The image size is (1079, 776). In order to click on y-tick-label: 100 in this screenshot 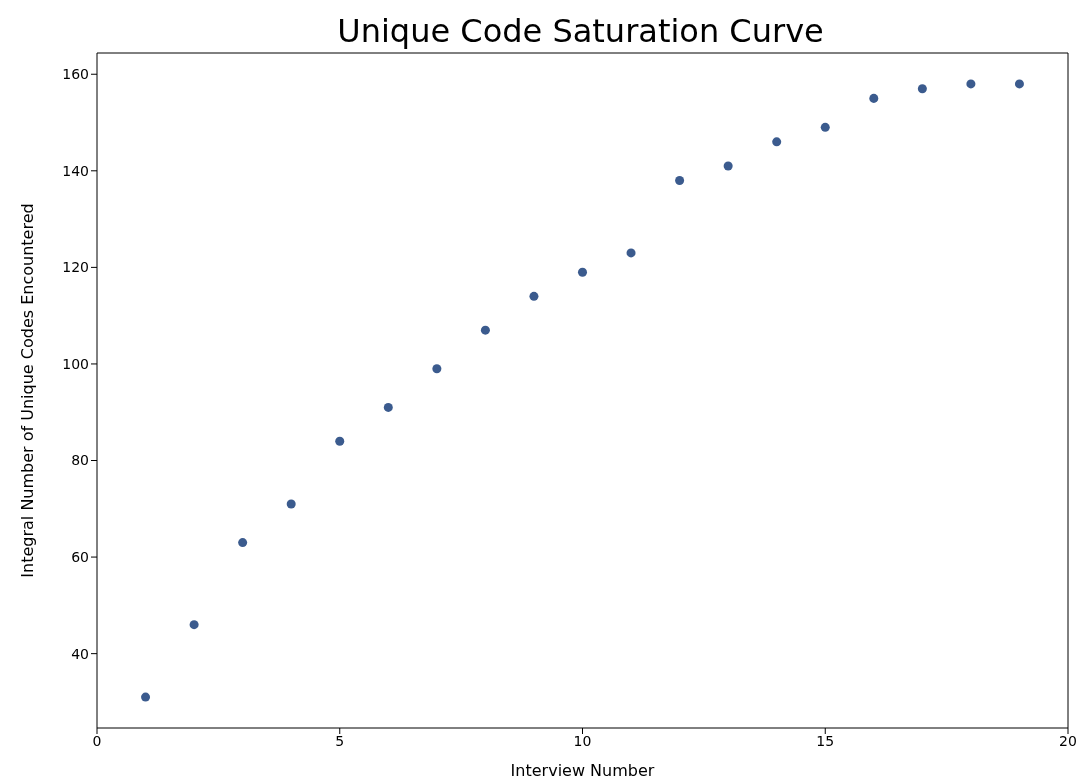, I will do `click(75, 363)`.